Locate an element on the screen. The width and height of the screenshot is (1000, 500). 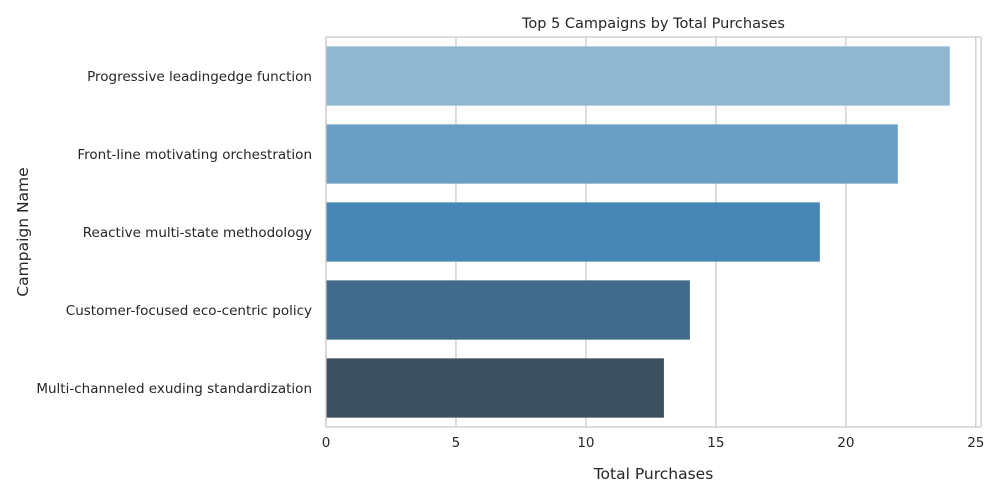
x-tick-label-4: 20 is located at coordinates (845, 443).